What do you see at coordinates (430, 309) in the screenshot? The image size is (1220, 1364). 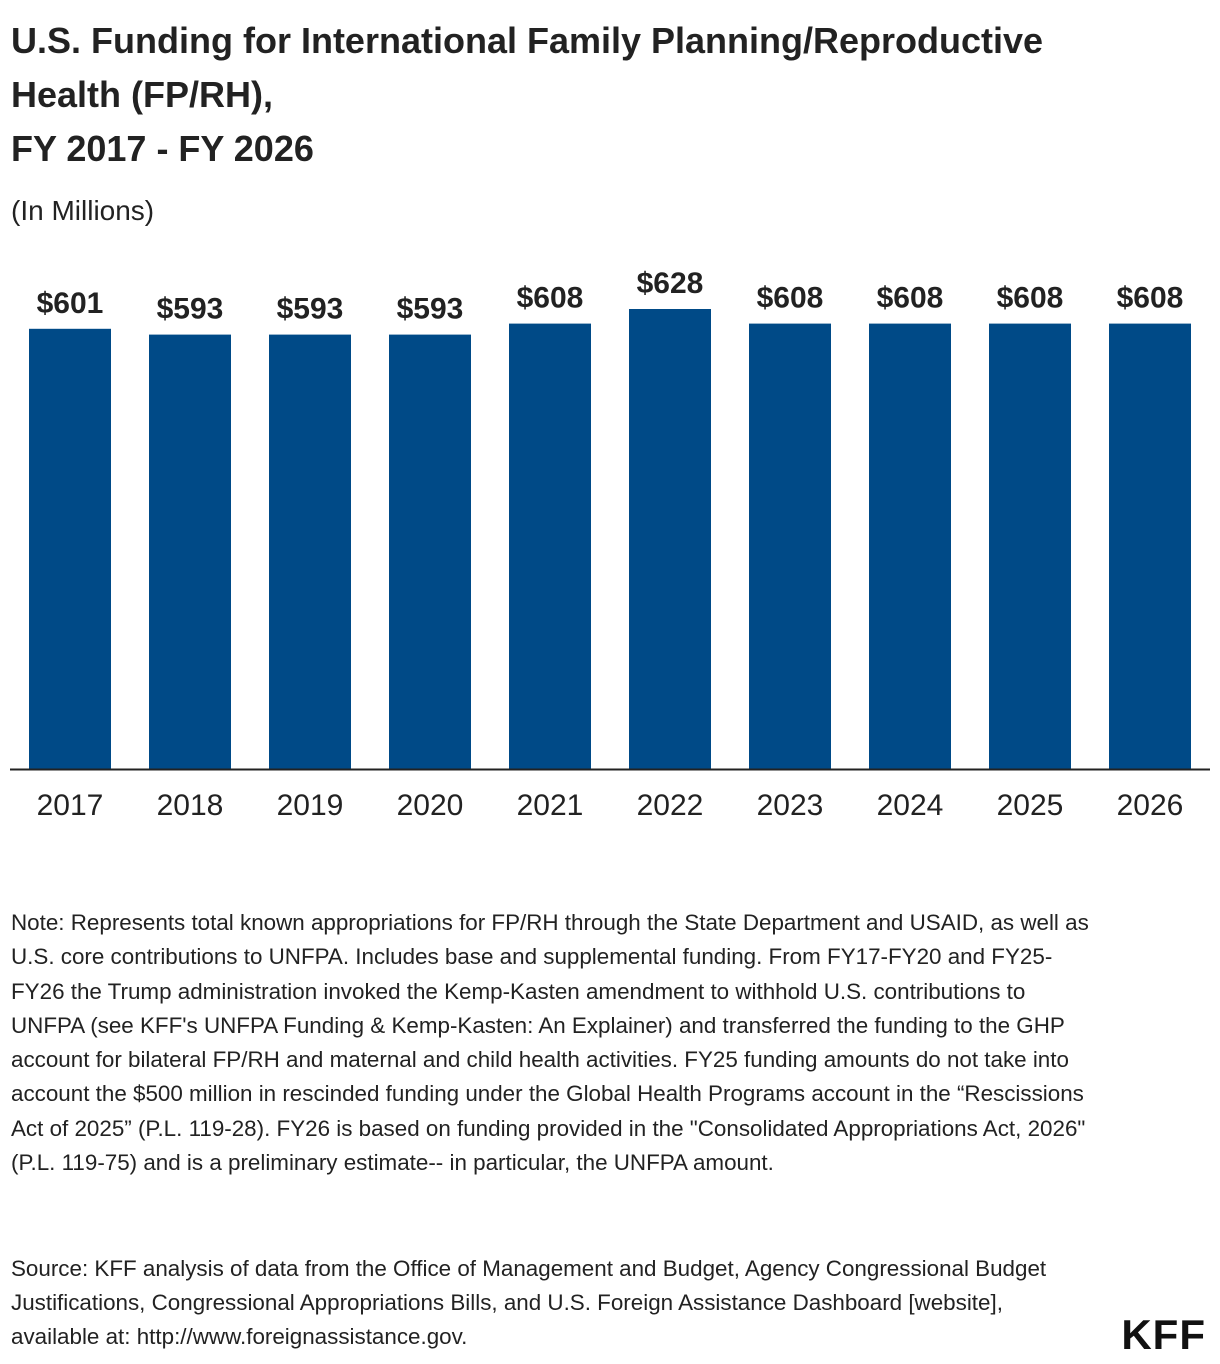 I see `value-label-2020: $593` at bounding box center [430, 309].